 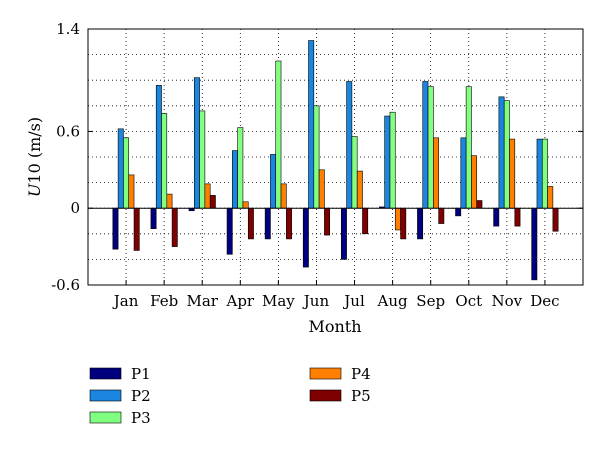 What do you see at coordinates (212, 202) in the screenshot?
I see `bar-p5-mar` at bounding box center [212, 202].